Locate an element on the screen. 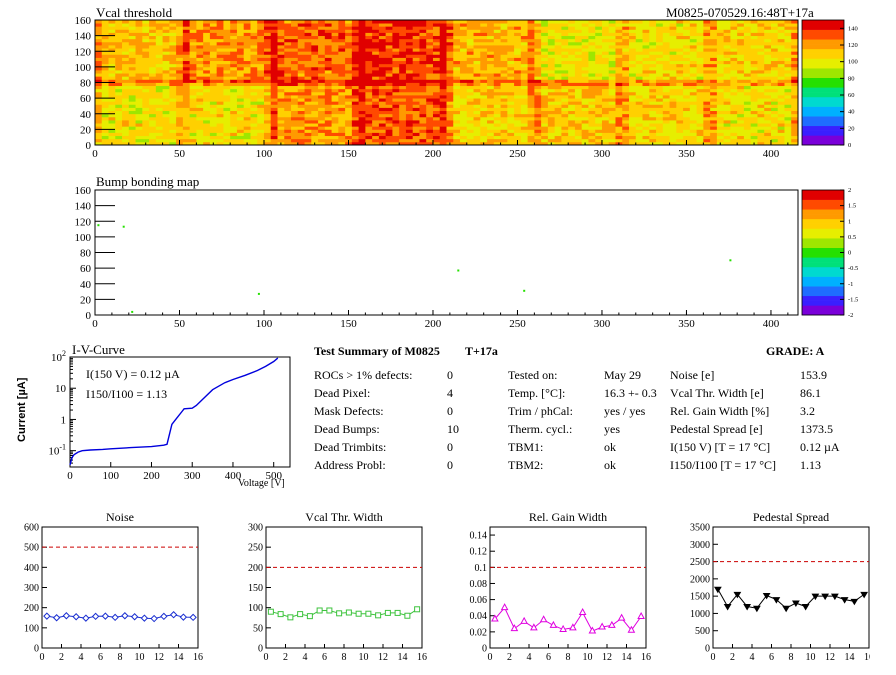  per-roc-x-tick-label: 4 is located at coordinates (81, 657).